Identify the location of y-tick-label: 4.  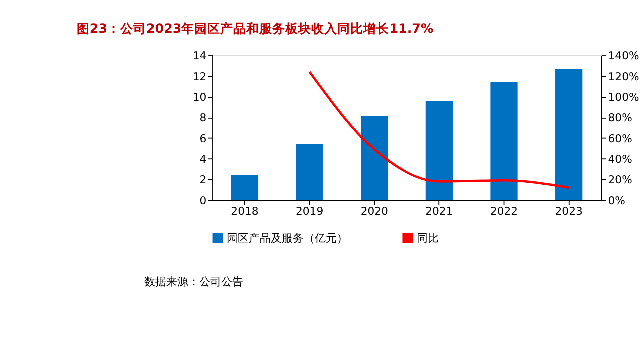
(203, 159).